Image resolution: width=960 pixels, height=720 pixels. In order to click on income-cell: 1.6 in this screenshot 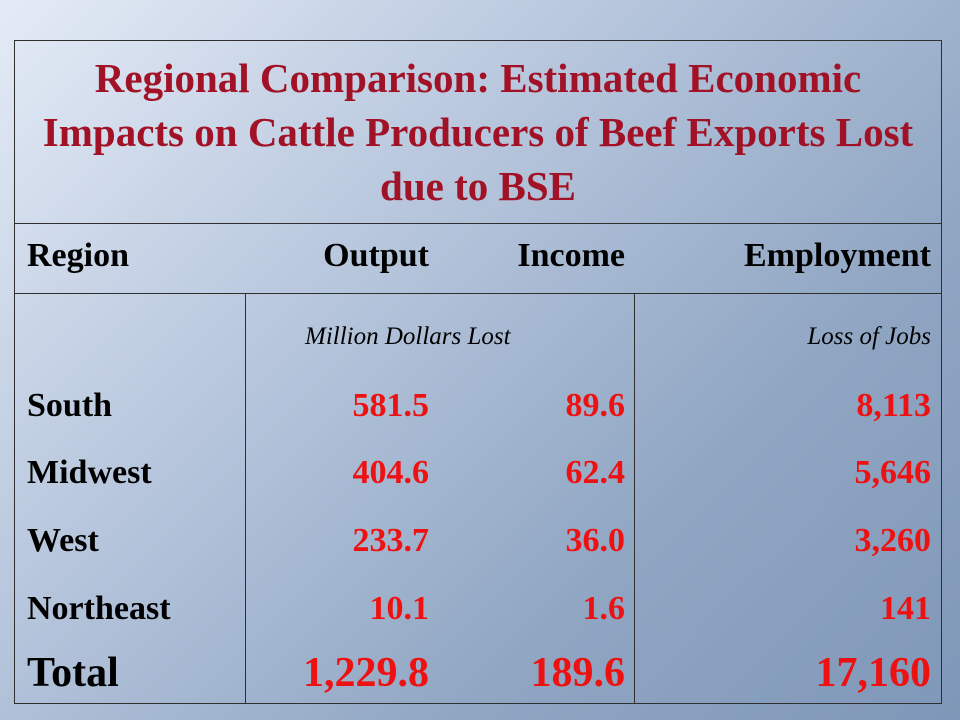, I will do `click(604, 608)`.